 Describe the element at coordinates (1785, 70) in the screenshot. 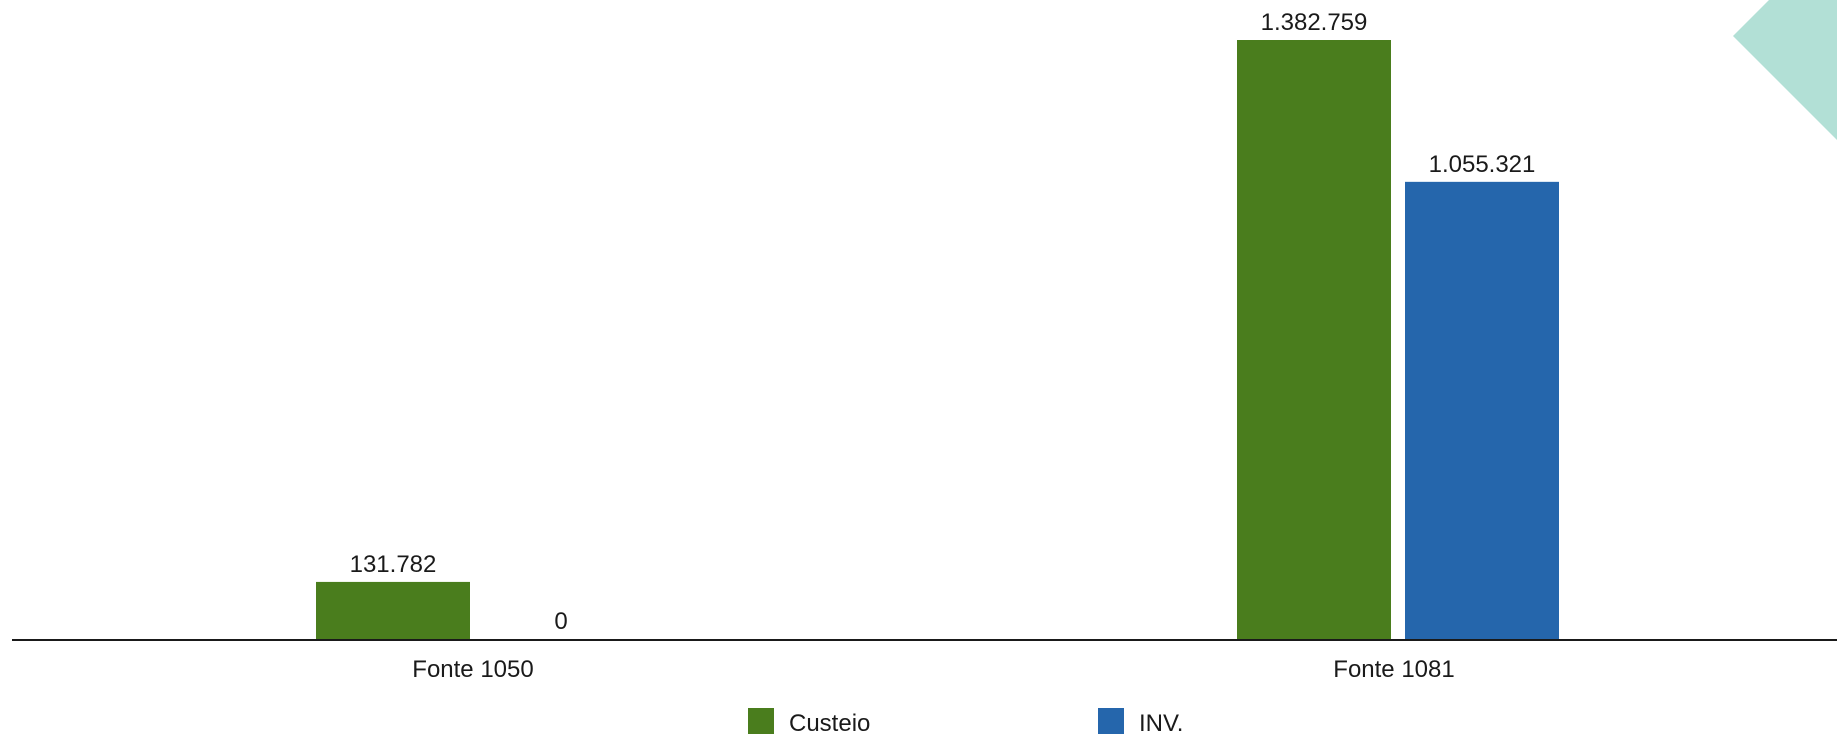

I see `corner-decoration` at that location.